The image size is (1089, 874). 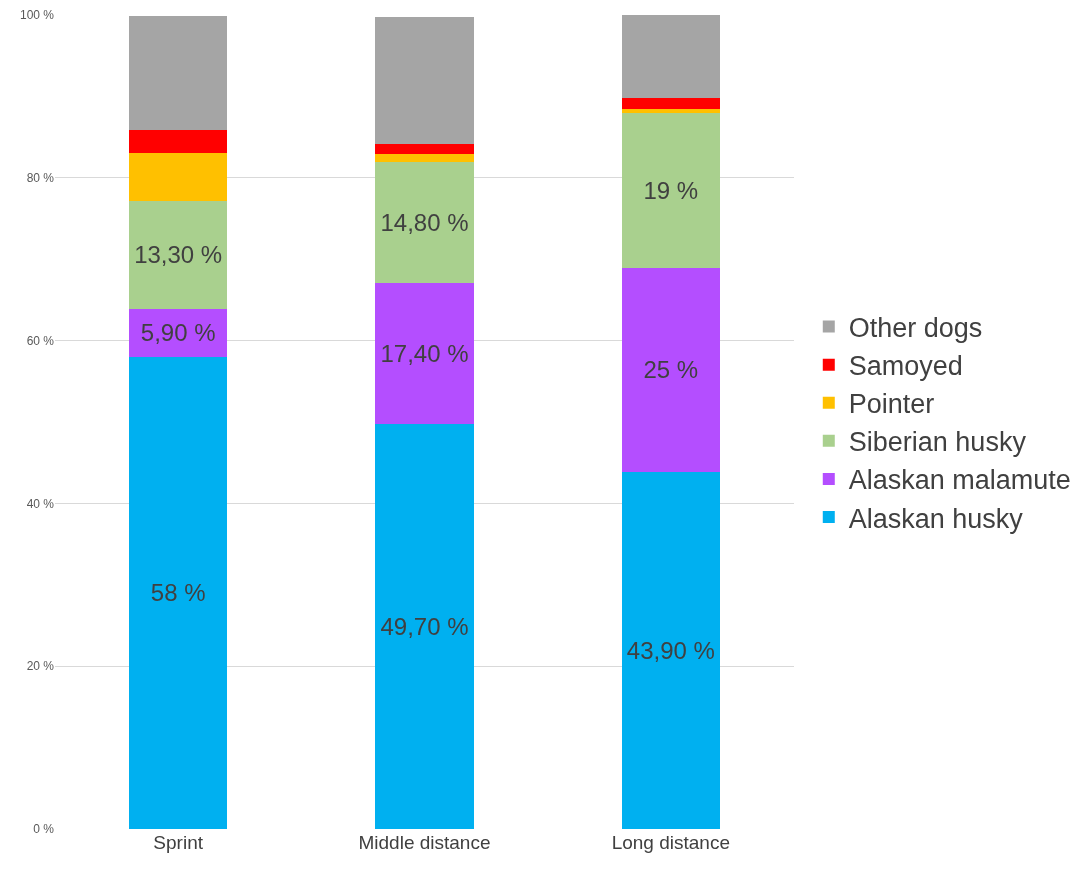 I want to click on data-label: 13,30 %, so click(x=178, y=255).